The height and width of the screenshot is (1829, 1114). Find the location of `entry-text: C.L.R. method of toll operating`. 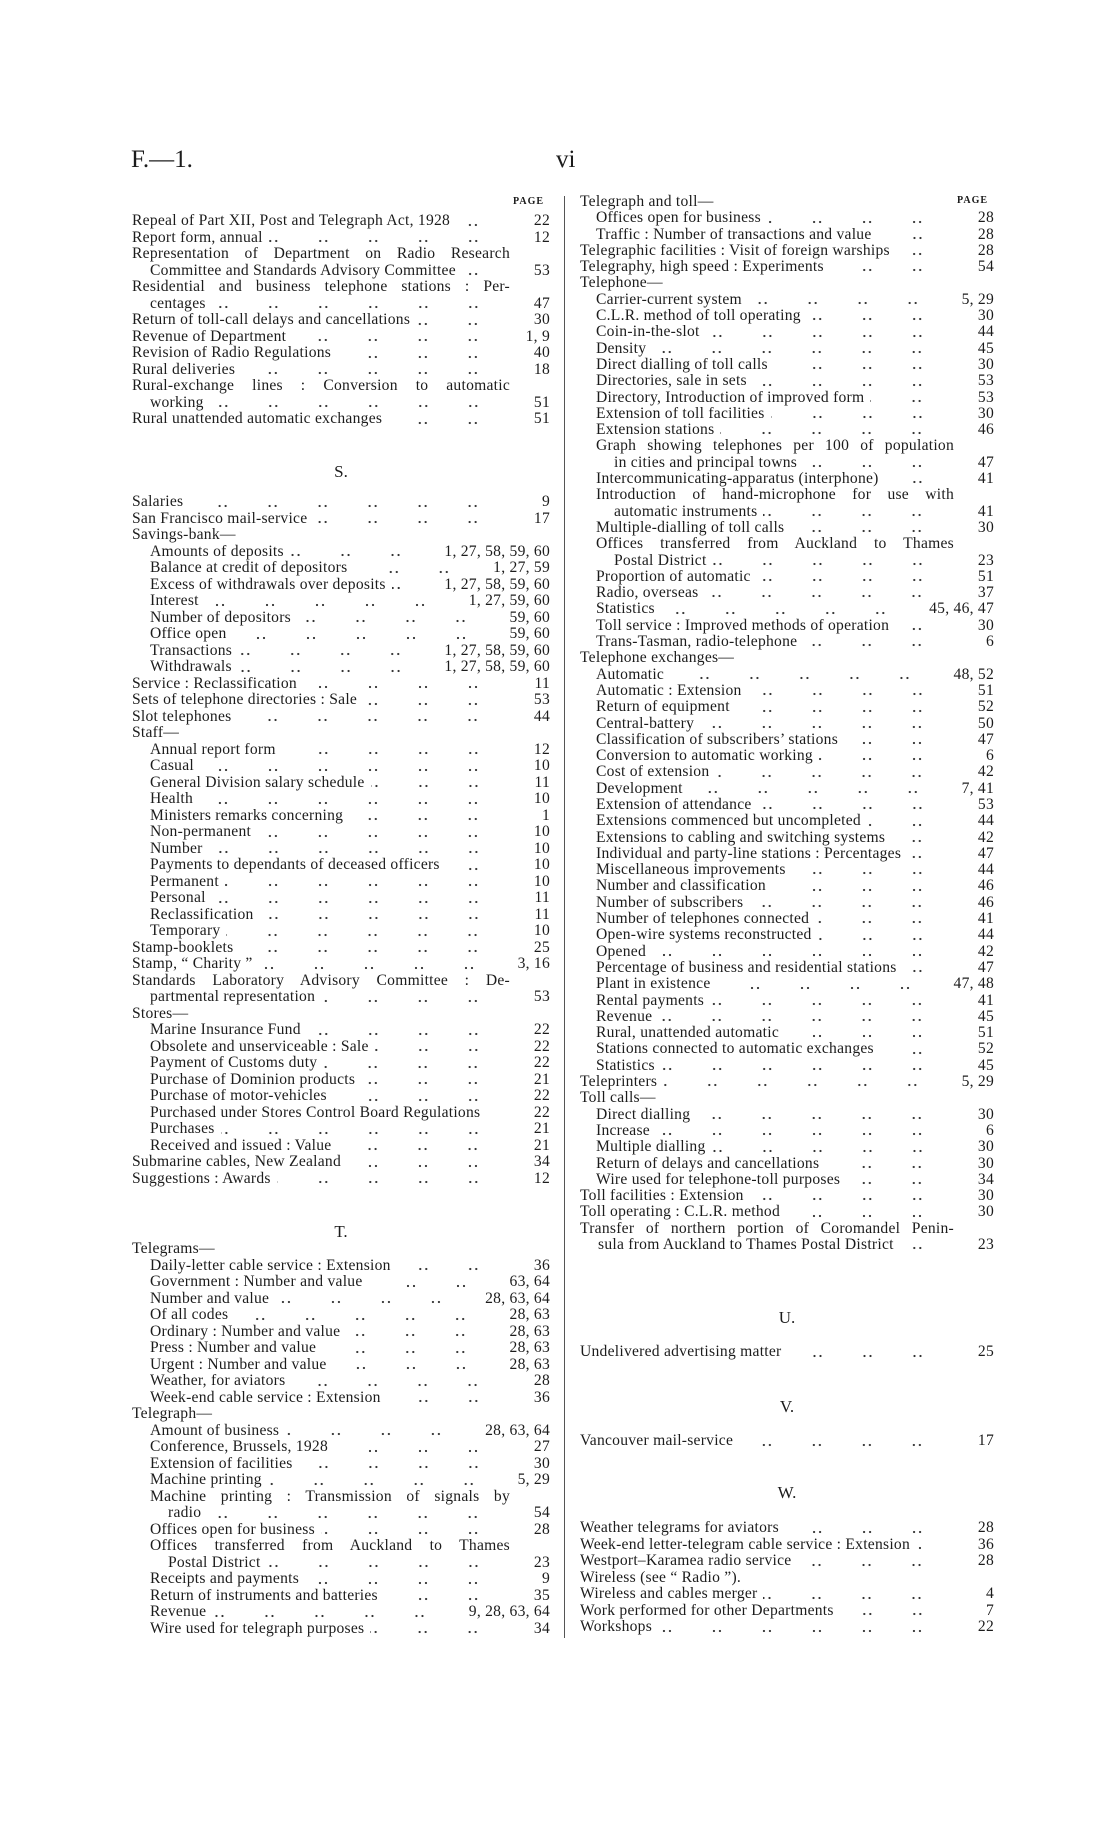

entry-text: C.L.R. method of toll operating is located at coordinates (698, 316).